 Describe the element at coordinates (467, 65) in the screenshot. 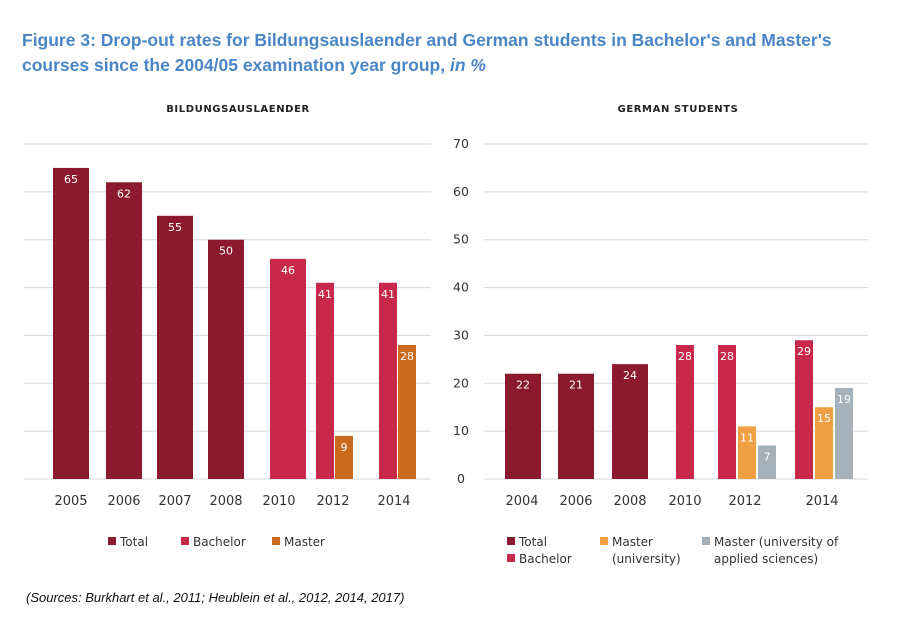

I see `figure-title-unit: in %` at that location.